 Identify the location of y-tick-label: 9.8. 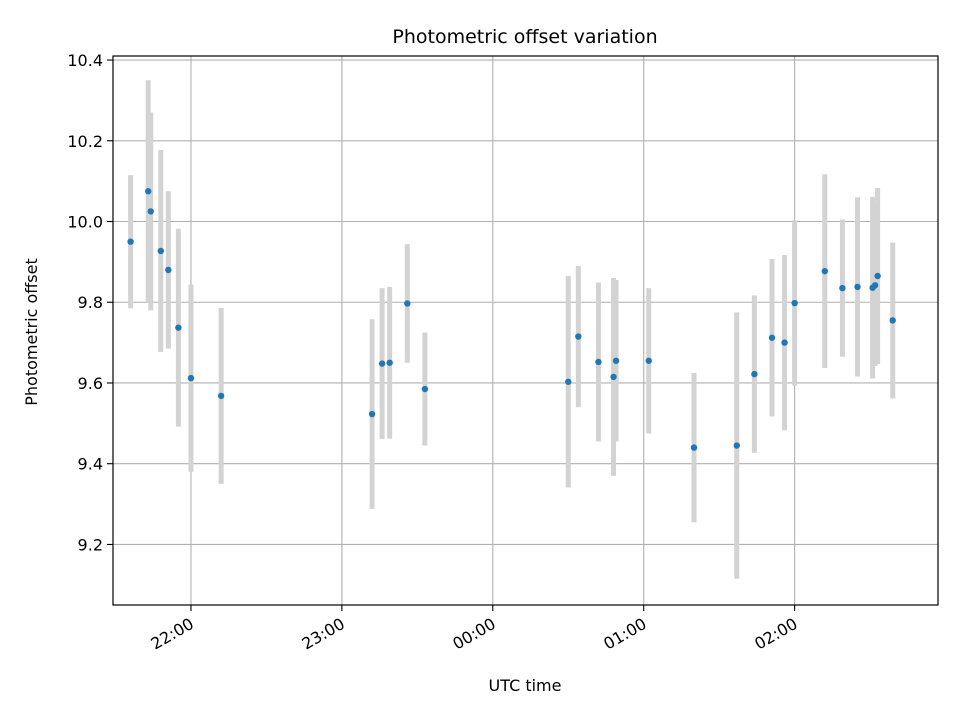
(90, 302).